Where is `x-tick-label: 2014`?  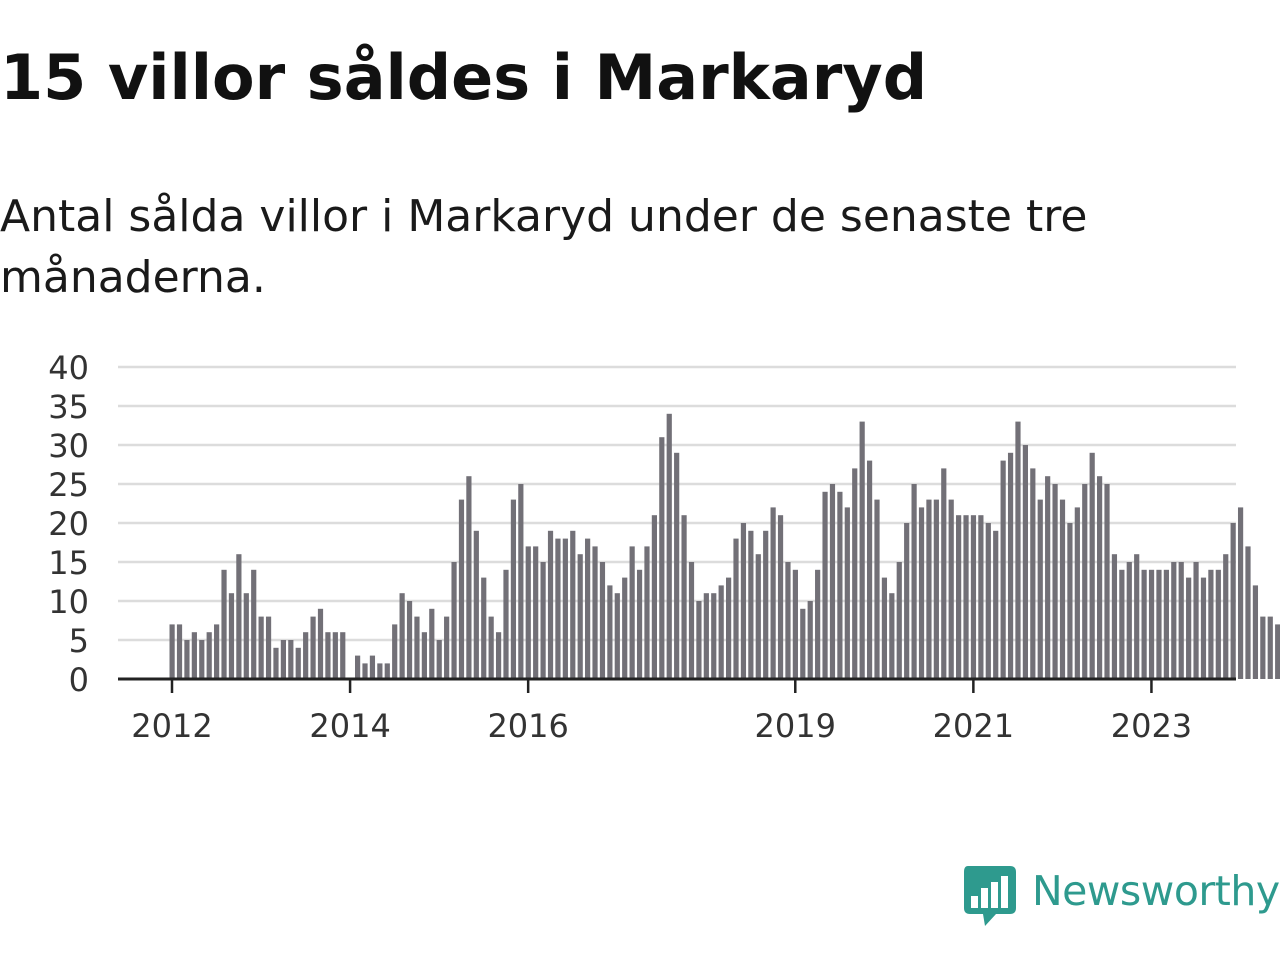 x-tick-label: 2014 is located at coordinates (349, 726).